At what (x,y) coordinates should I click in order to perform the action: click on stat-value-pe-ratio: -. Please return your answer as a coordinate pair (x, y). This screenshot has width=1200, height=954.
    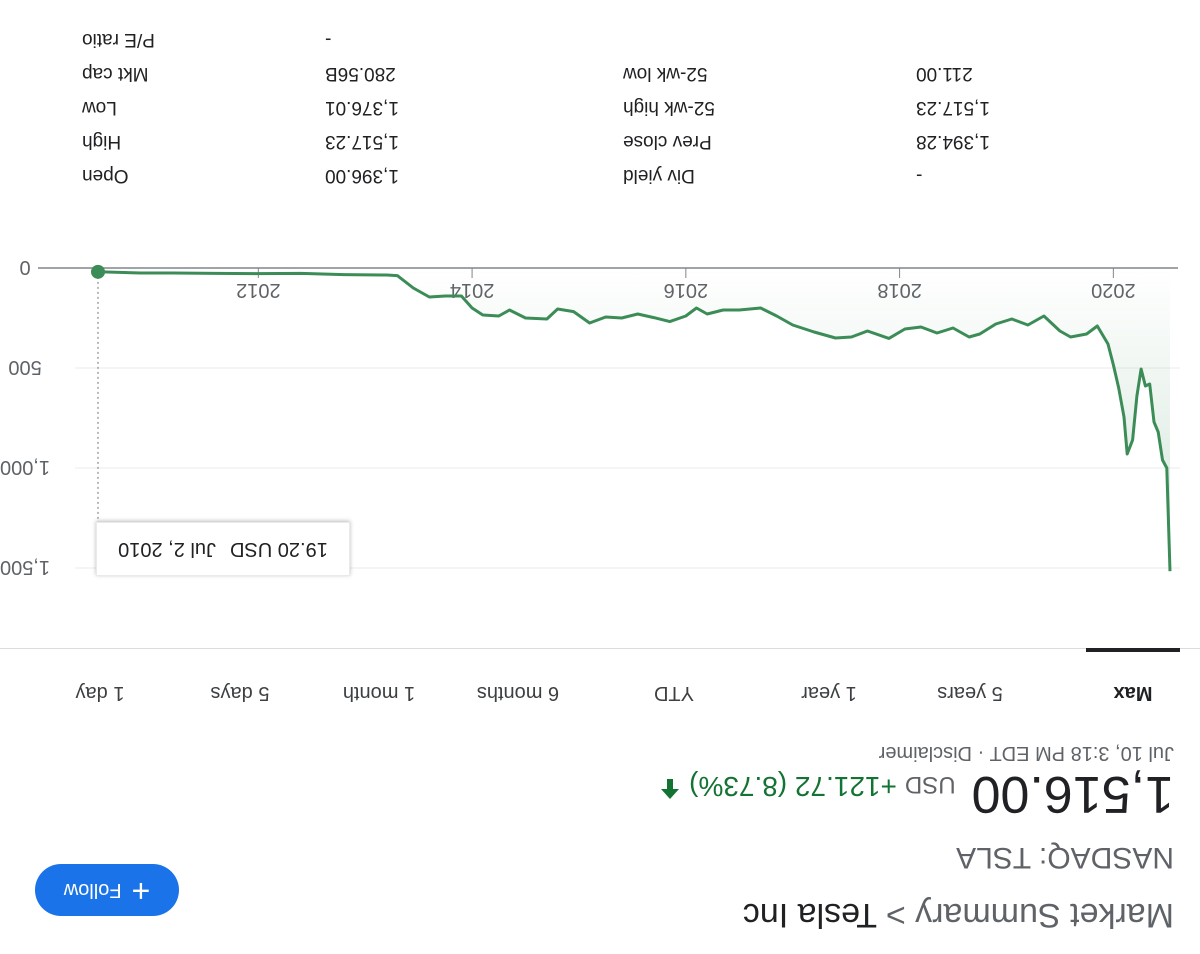
    Looking at the image, I should click on (328, 39).